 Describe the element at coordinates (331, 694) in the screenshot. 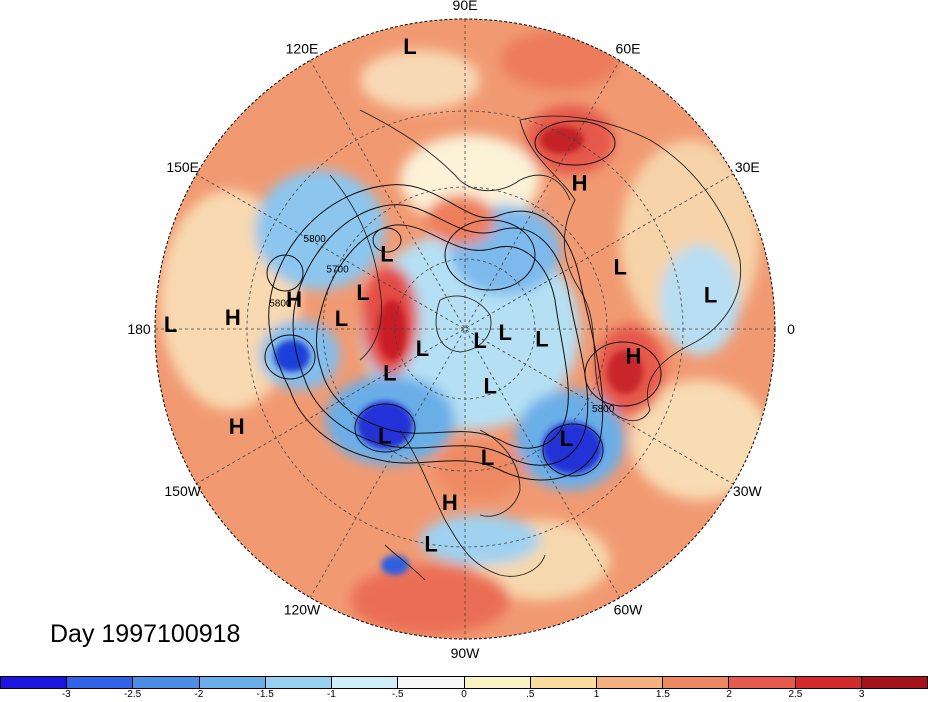

I see `colorbar-tick-label: -1` at that location.